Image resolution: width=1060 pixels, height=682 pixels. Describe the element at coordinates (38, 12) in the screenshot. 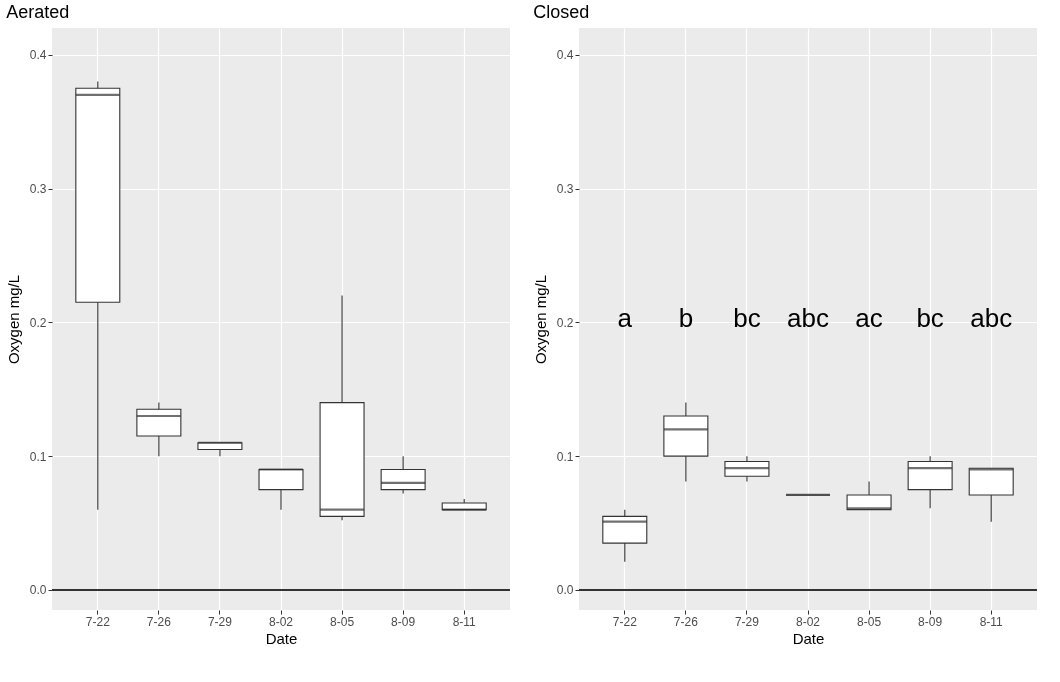

I see `chart-title: Aerated` at that location.